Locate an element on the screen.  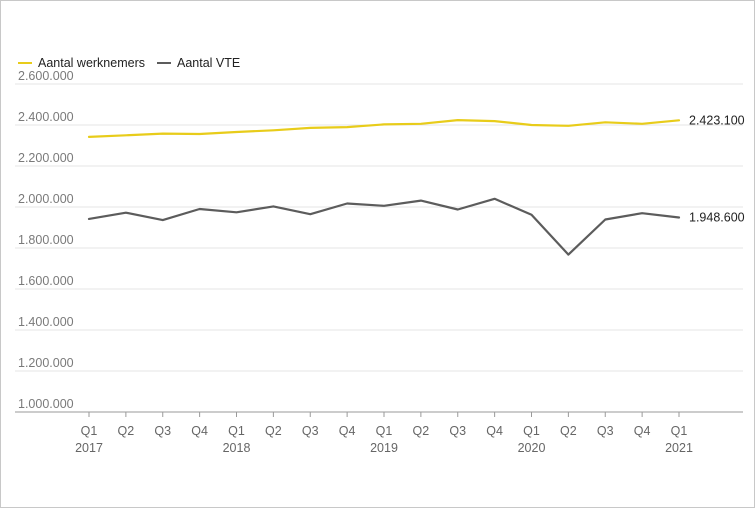
x-tick-label-year: 2020 is located at coordinates (532, 448).